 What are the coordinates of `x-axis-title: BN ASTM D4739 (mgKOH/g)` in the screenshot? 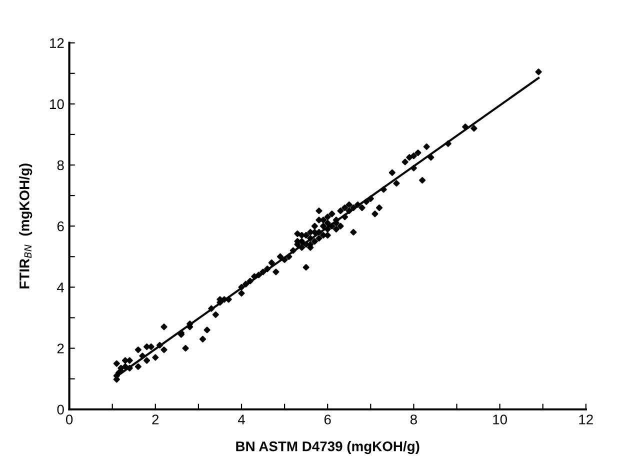 It's located at (328, 447).